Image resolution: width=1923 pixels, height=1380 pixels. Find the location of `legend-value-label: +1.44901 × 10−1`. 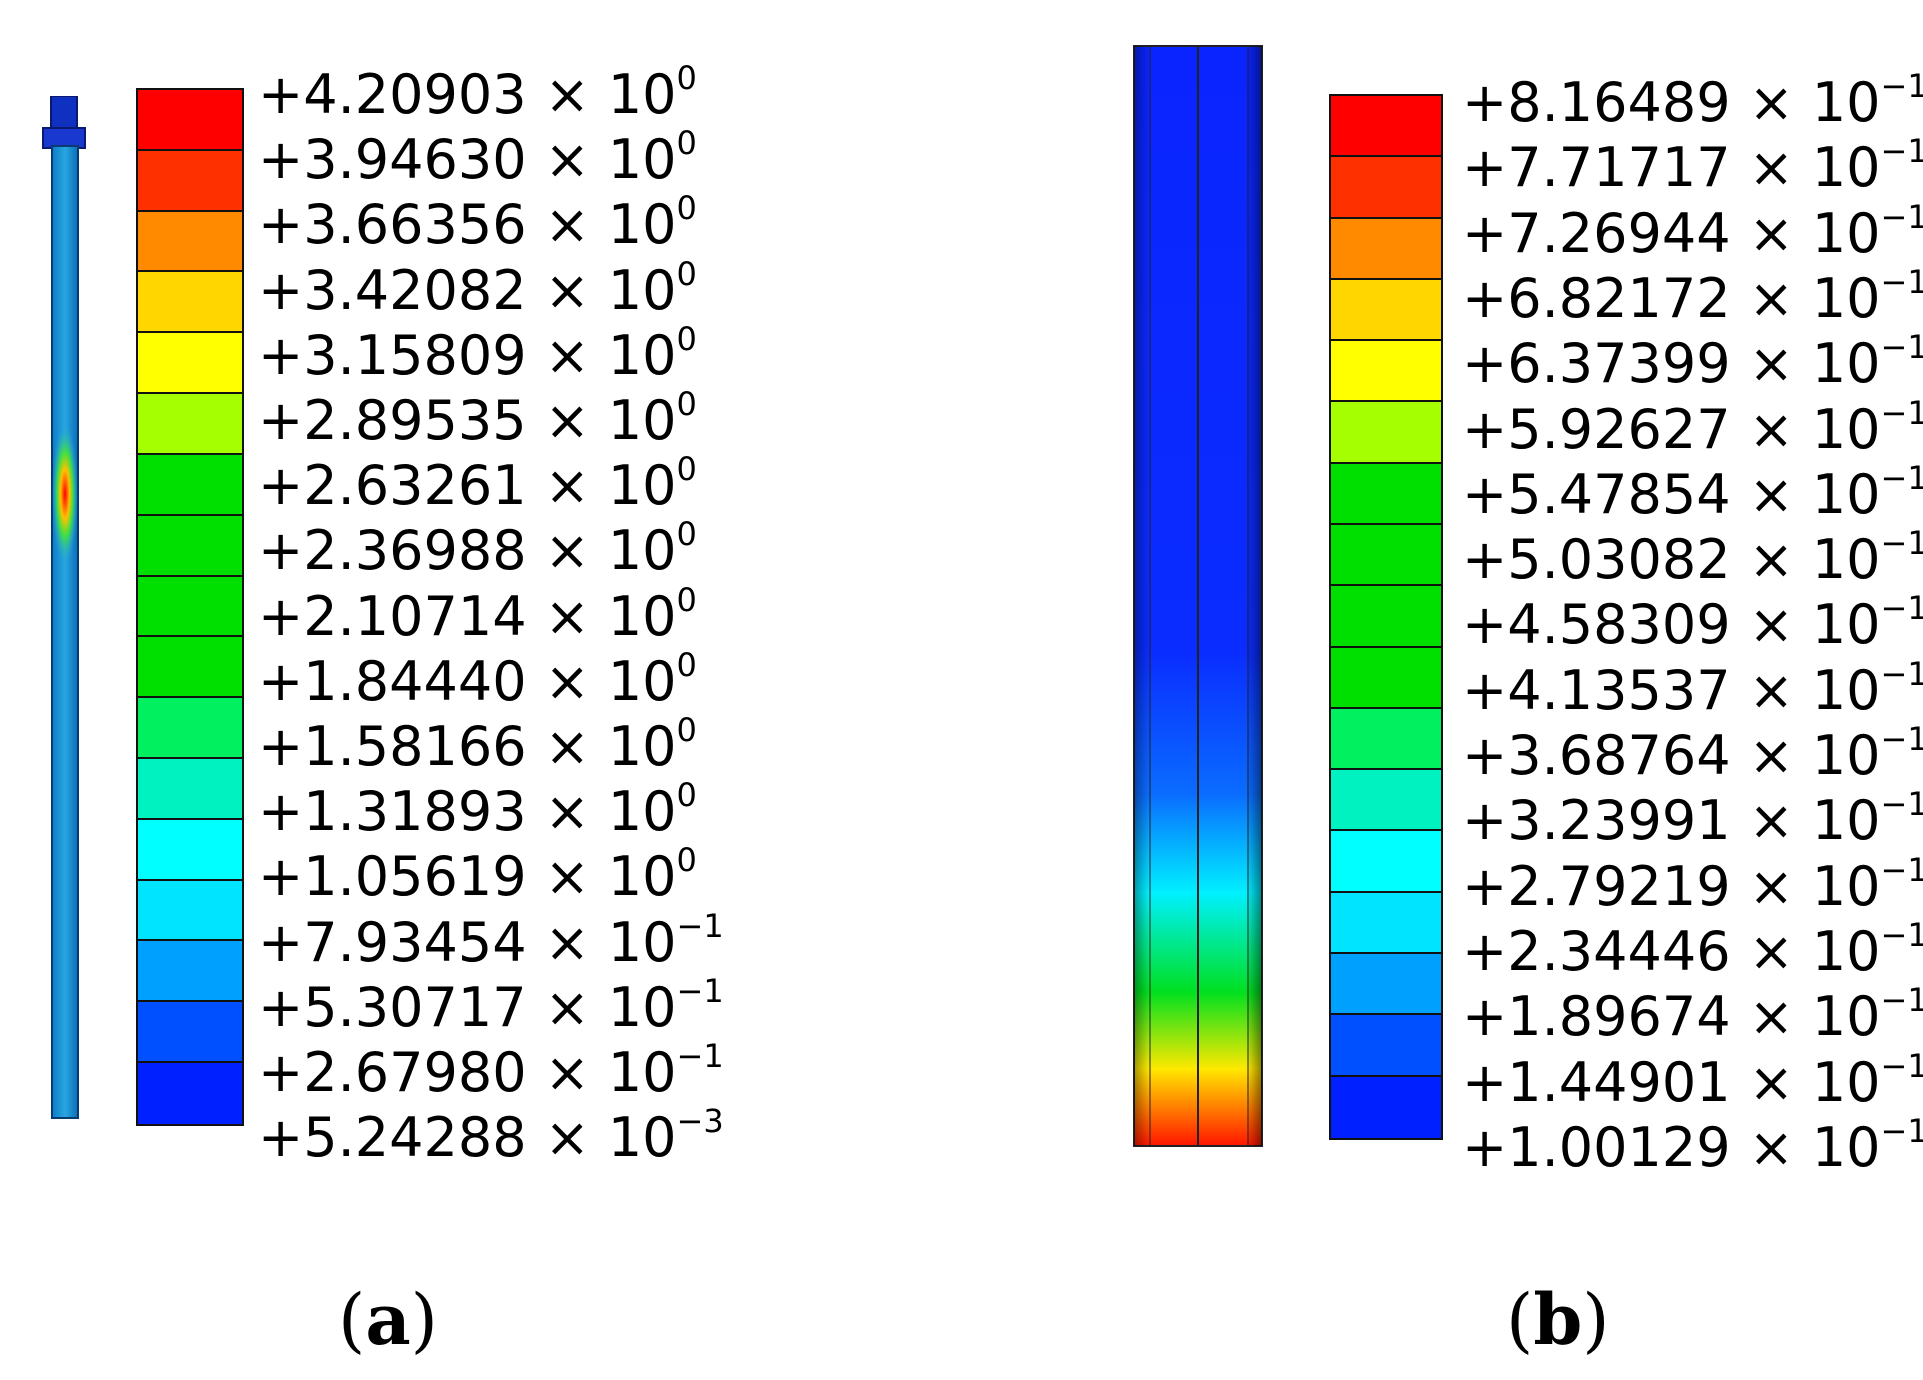

legend-value-label: +1.44901 × 10−1 is located at coordinates (1692, 1080).